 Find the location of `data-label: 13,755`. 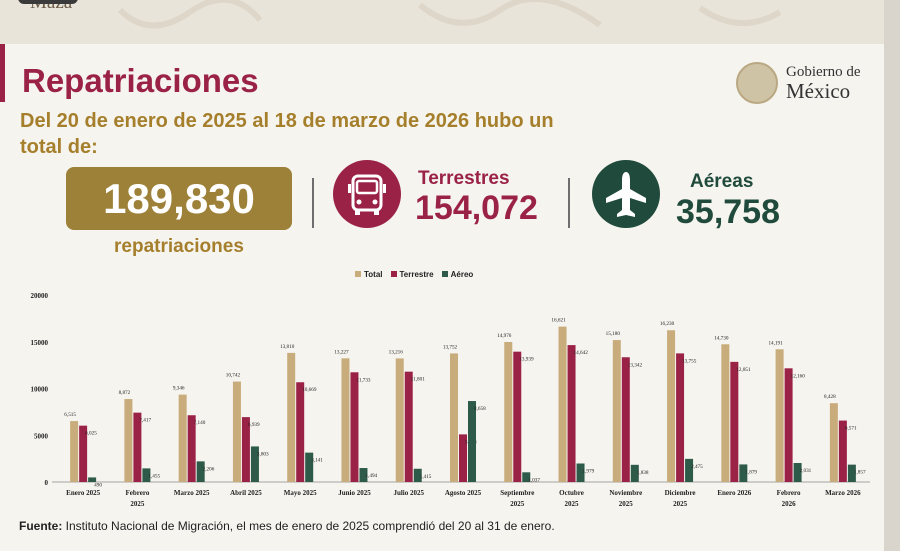

data-label: 13,755 is located at coordinates (689, 361).